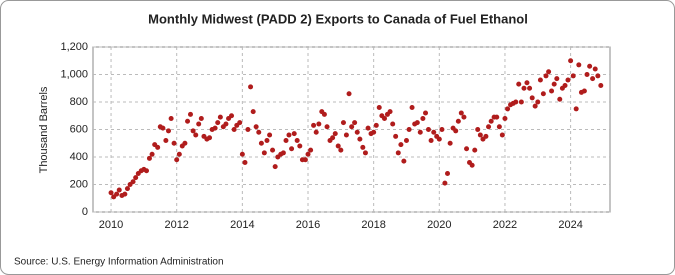 This screenshot has width=675, height=275. I want to click on x-tick-label: 2012, so click(176, 225).